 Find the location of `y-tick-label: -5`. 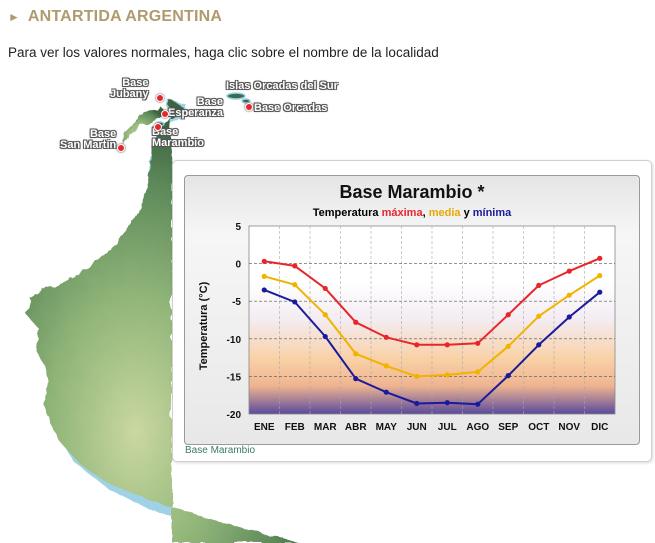

y-tick-label: -5 is located at coordinates (236, 302).